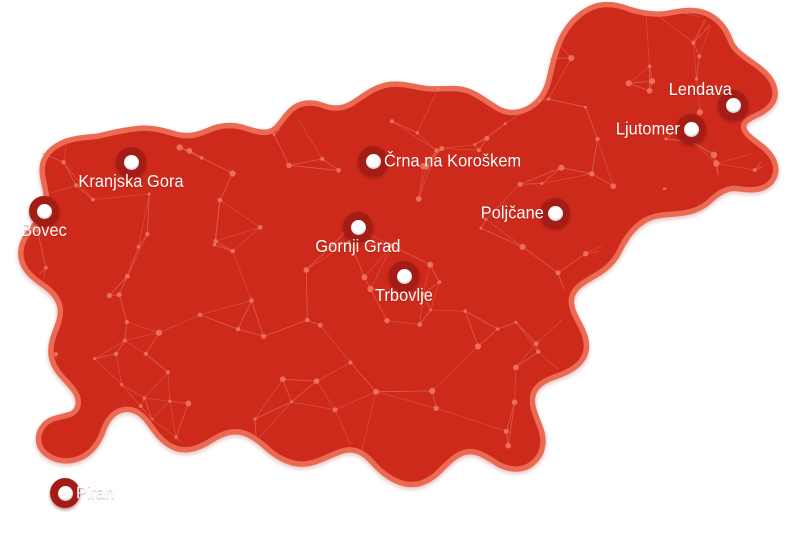  Describe the element at coordinates (44, 230) in the screenshot. I see `city-label: Bovec` at that location.